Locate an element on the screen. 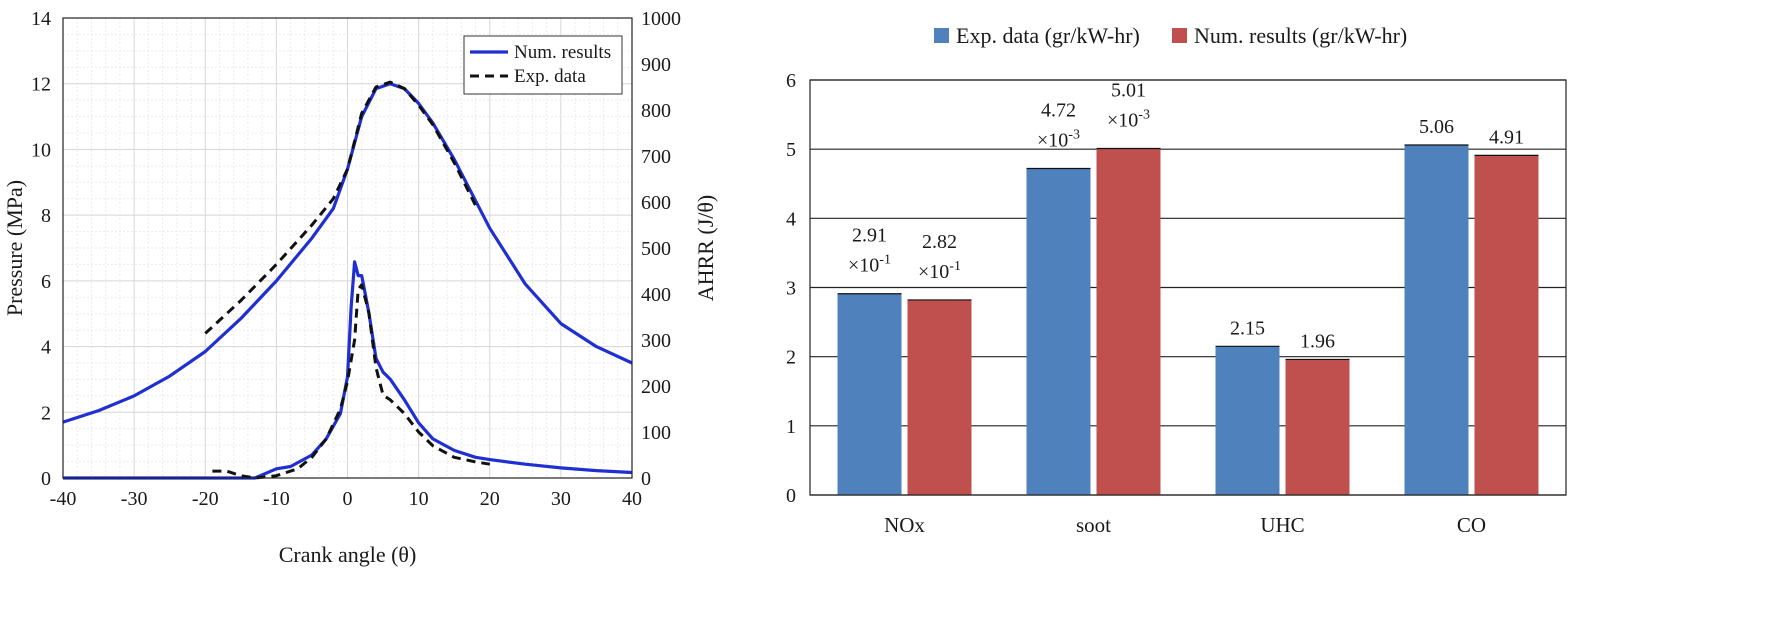 Image resolution: width=1777 pixels, height=622 pixels. num-results-bar-soot is located at coordinates (1128, 321).